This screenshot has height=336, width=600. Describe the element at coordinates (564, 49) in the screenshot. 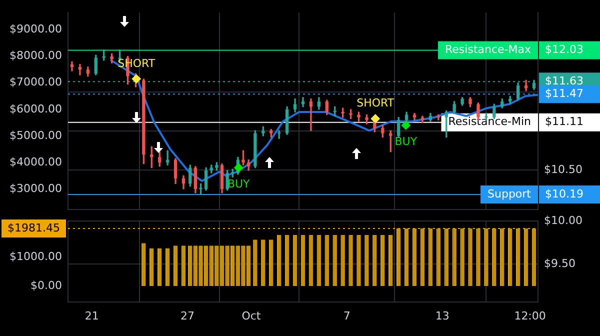

I see `y2-tick-label: $12.03` at that location.